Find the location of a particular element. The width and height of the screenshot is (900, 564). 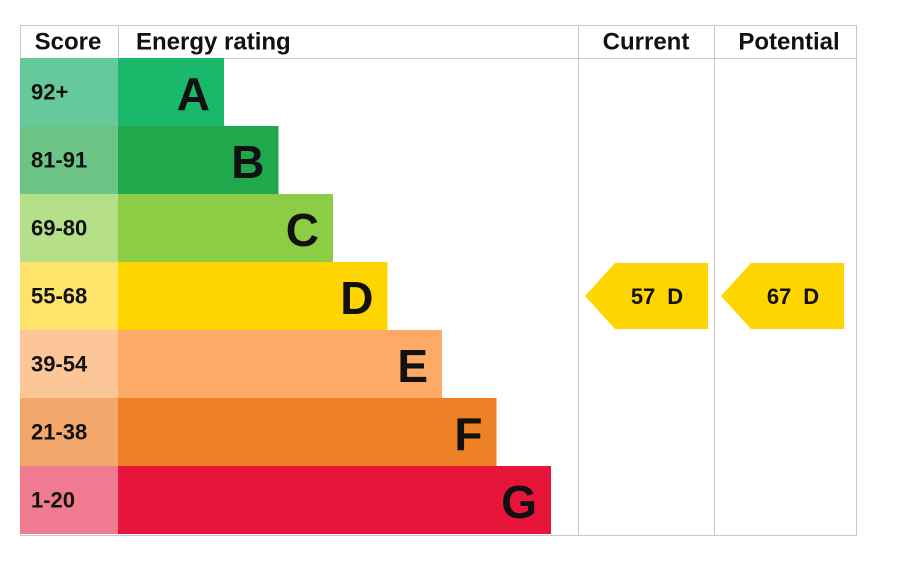

score-label: 39-54 is located at coordinates (59, 364).